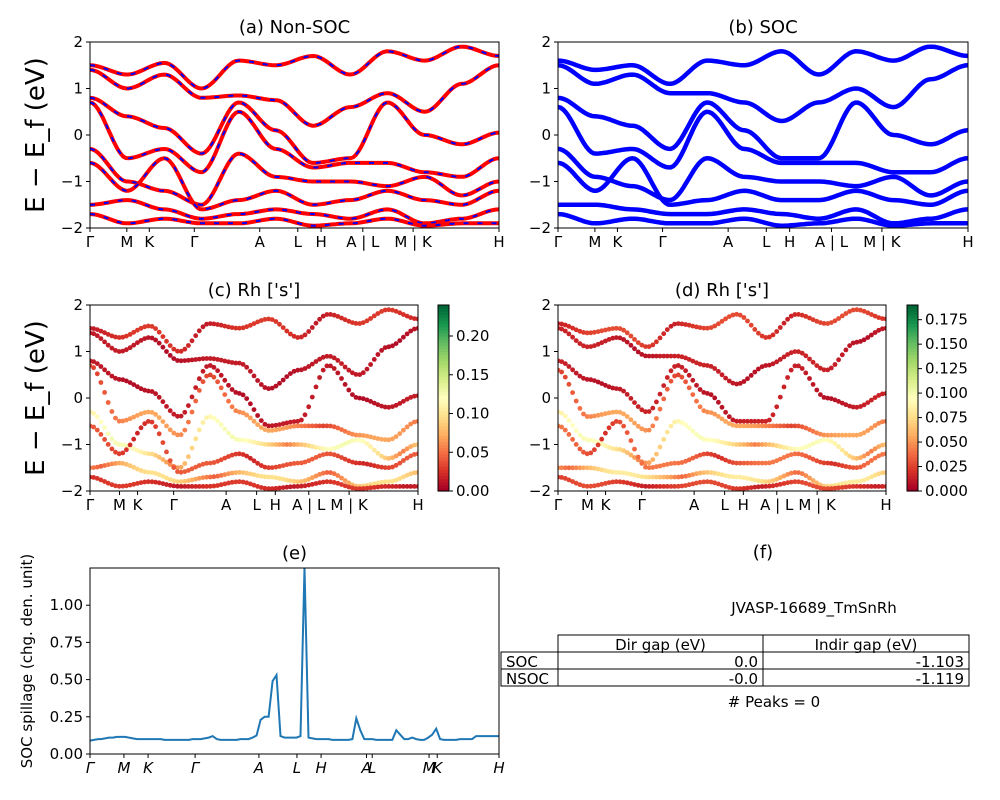 This screenshot has height=800, width=1000. Describe the element at coordinates (173, 505) in the screenshot. I see `x-tick-label: Γ` at that location.